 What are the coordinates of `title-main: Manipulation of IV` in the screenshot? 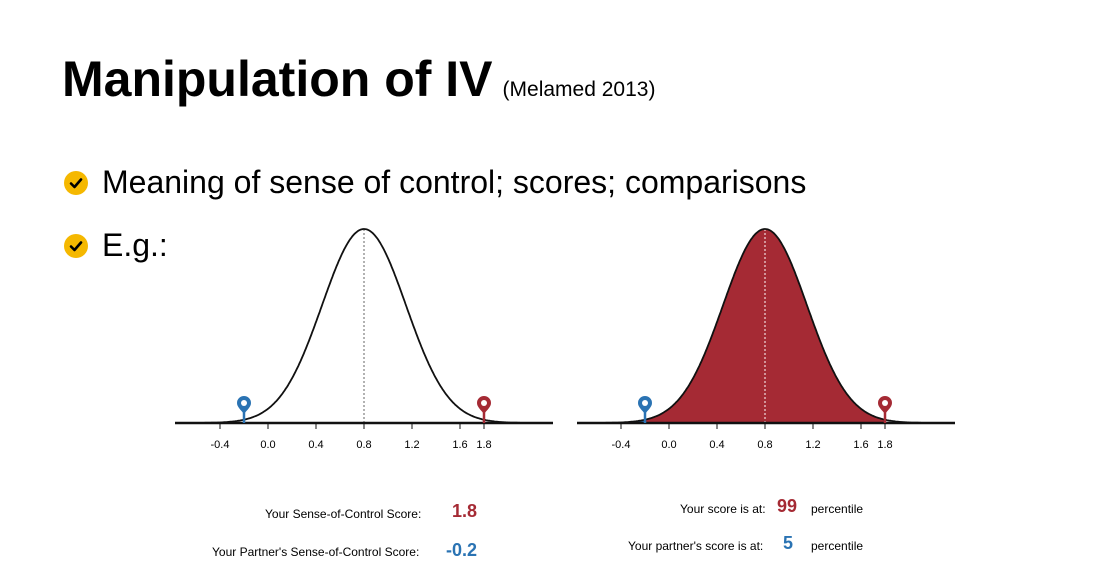 It's located at (277, 79).